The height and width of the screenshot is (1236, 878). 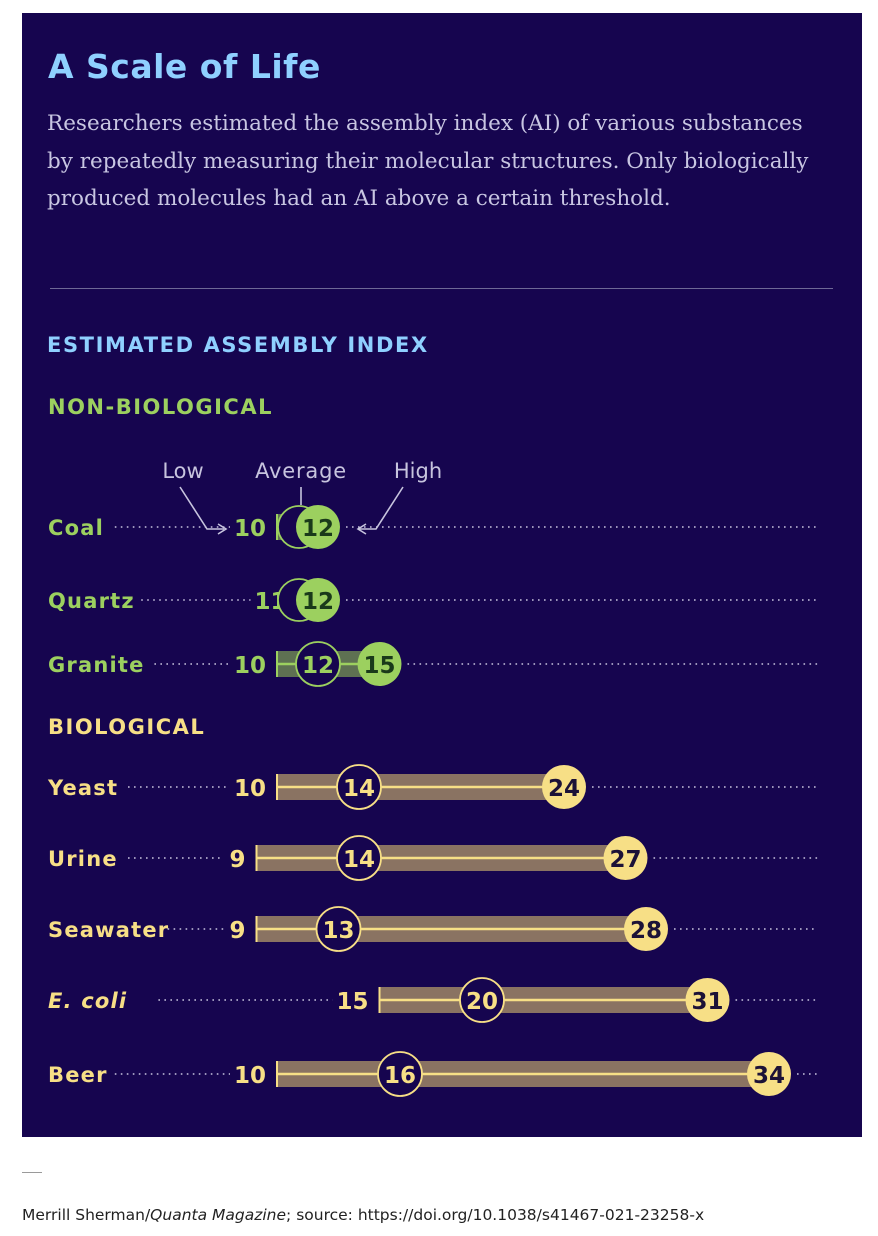 I want to click on high-value: 34, so click(x=769, y=1076).